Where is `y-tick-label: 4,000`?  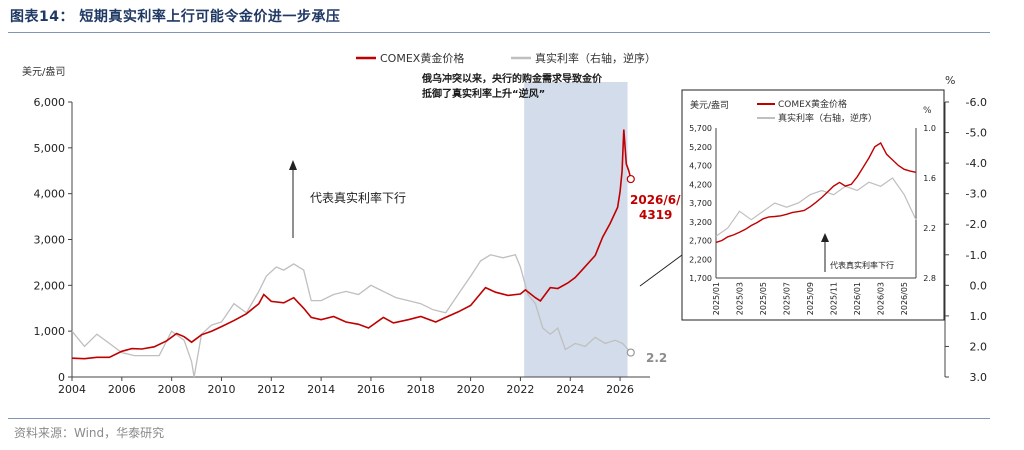
y-tick-label: 4,000 is located at coordinates (50, 194).